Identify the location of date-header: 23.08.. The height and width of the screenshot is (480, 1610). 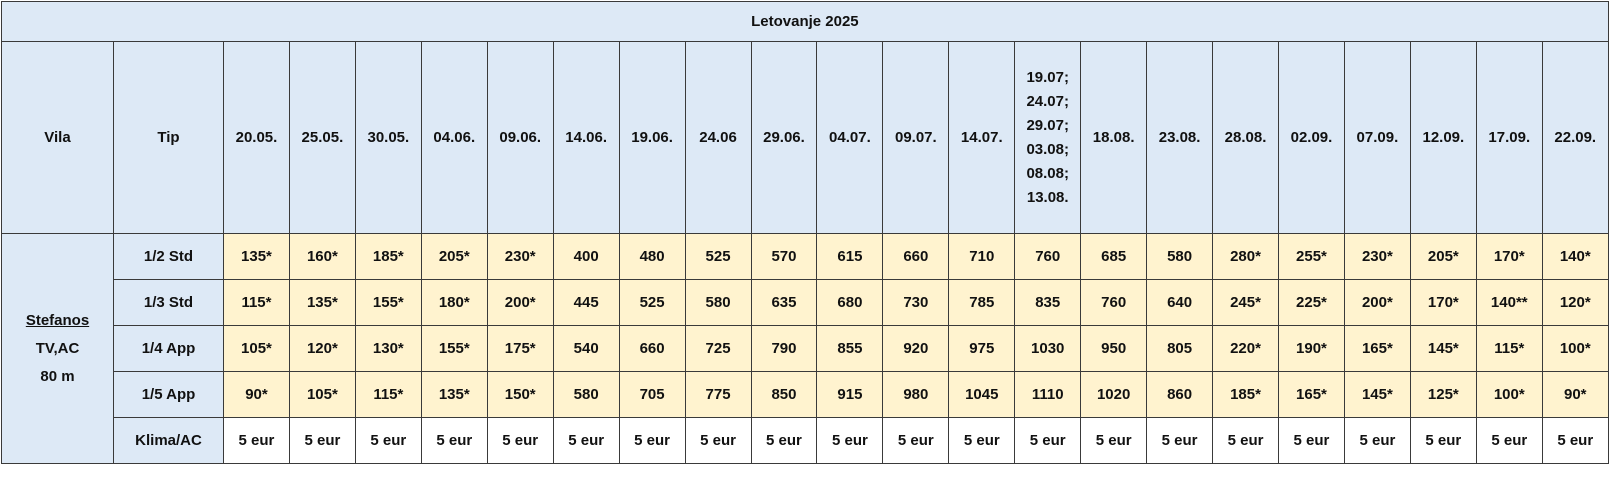
(1180, 137).